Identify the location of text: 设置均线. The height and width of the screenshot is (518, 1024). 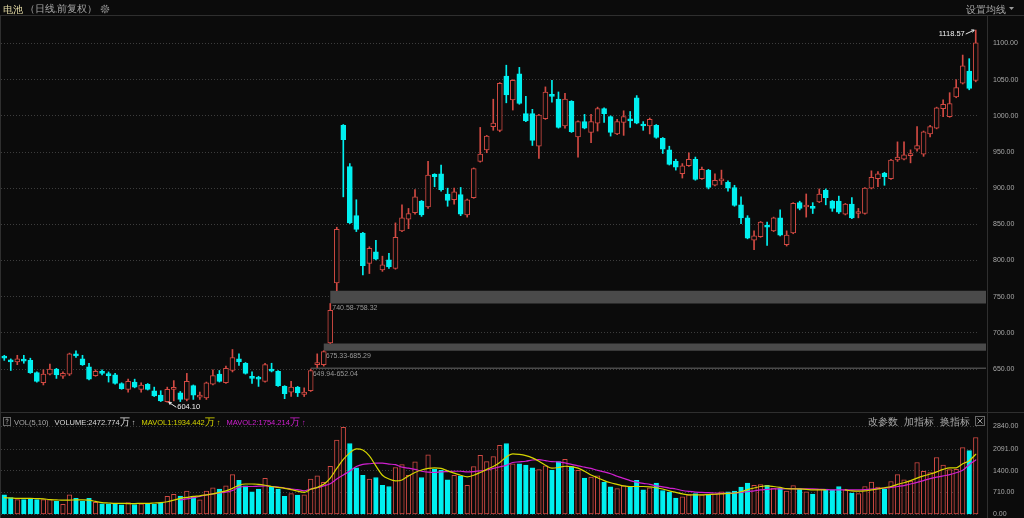
(986, 9).